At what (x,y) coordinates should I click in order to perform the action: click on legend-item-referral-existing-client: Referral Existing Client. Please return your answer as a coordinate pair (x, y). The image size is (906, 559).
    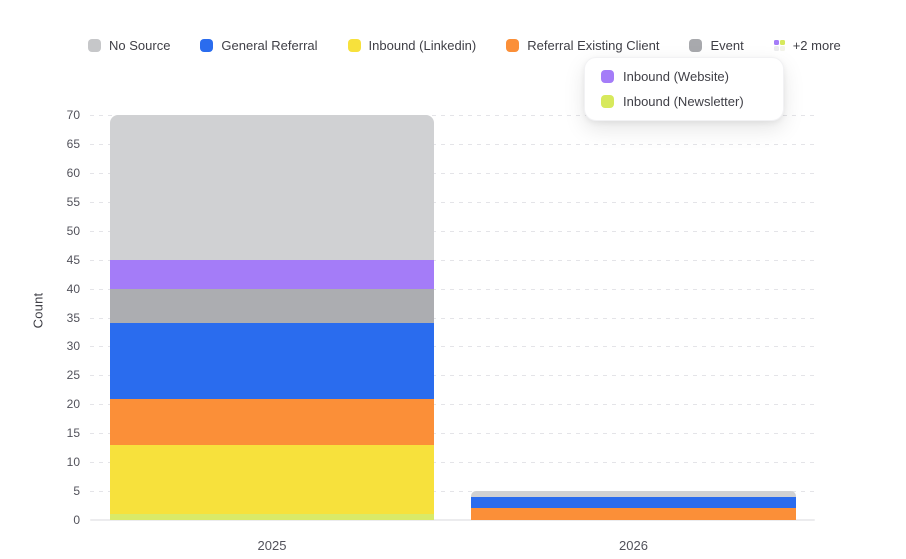
    Looking at the image, I should click on (582, 45).